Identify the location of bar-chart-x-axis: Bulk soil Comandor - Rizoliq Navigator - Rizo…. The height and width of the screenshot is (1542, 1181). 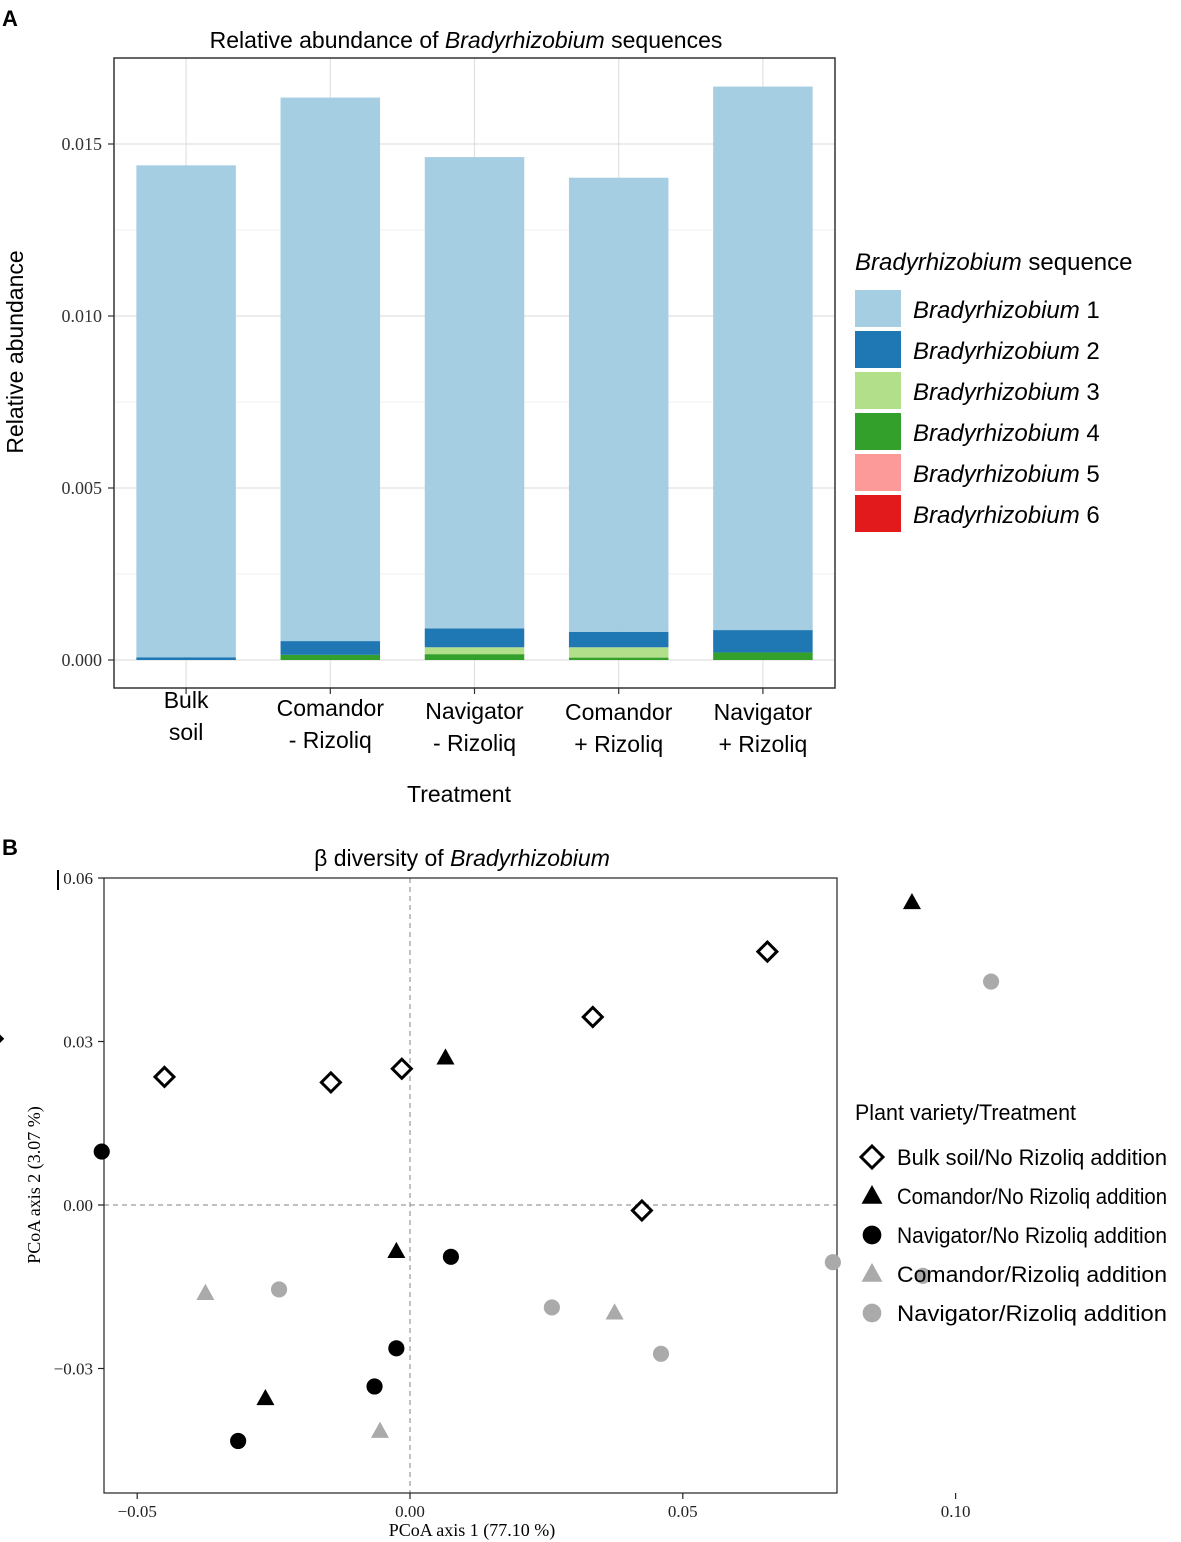
(488, 722).